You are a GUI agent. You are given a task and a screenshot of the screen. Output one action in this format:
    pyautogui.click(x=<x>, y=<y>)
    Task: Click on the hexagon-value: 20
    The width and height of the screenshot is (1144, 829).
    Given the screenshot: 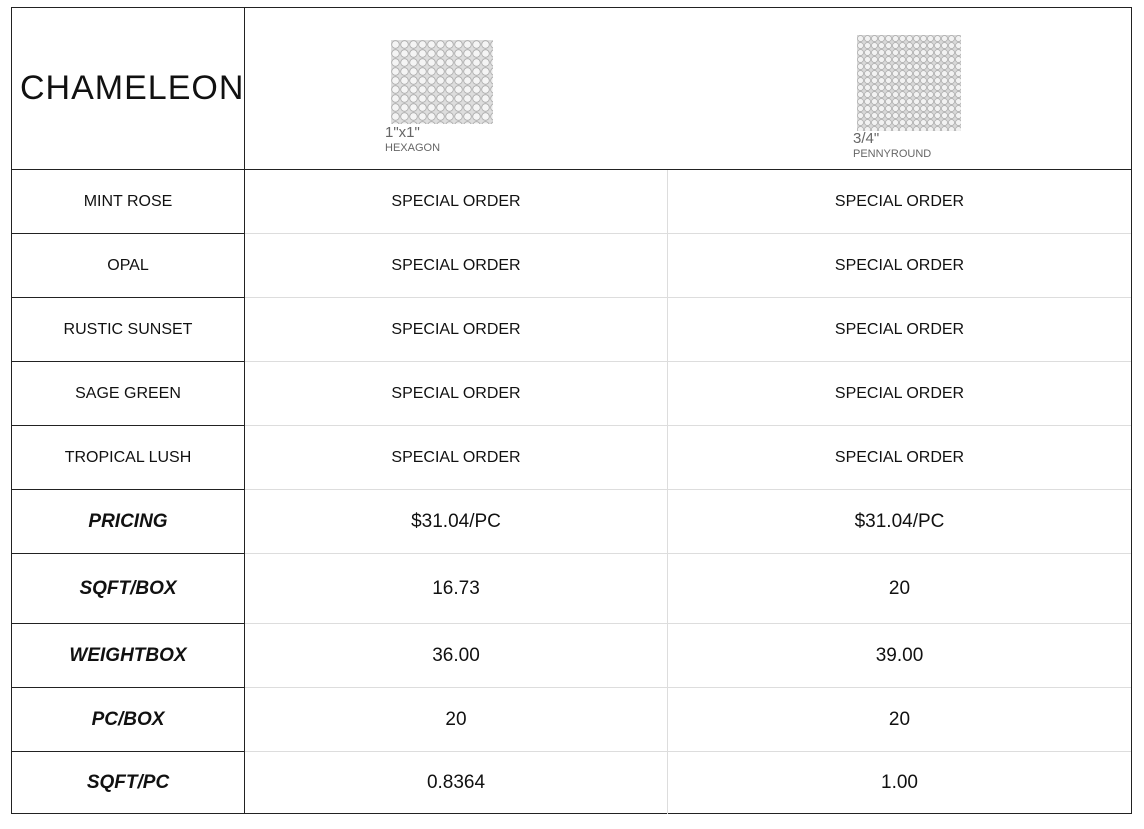 What is the action you would take?
    pyautogui.click(x=456, y=719)
    